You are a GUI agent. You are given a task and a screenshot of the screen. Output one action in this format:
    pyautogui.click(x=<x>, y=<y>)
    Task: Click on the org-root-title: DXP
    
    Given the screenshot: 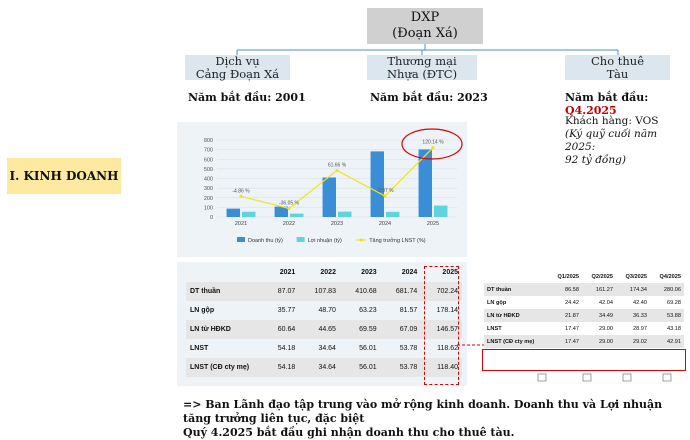 What is the action you would take?
    pyautogui.click(x=425, y=17)
    